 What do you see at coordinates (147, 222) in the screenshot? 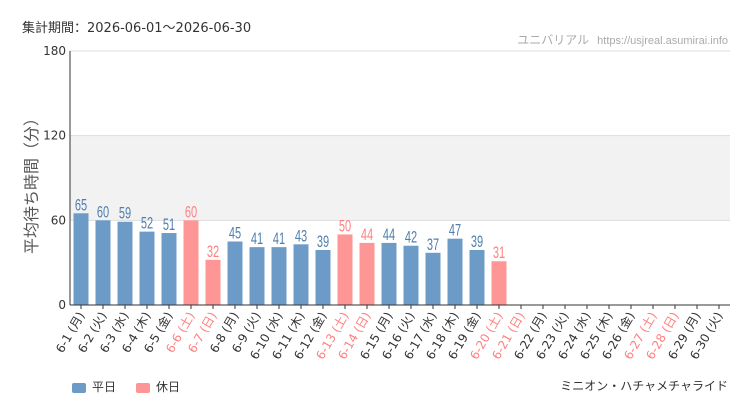
I see `data-label: 52` at bounding box center [147, 222].